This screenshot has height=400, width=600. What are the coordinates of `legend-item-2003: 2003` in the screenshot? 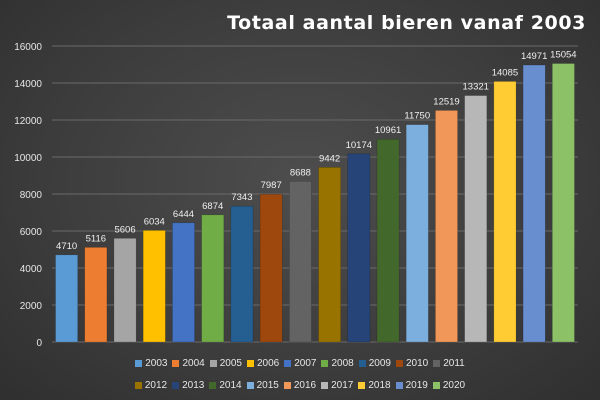 It's located at (151, 363).